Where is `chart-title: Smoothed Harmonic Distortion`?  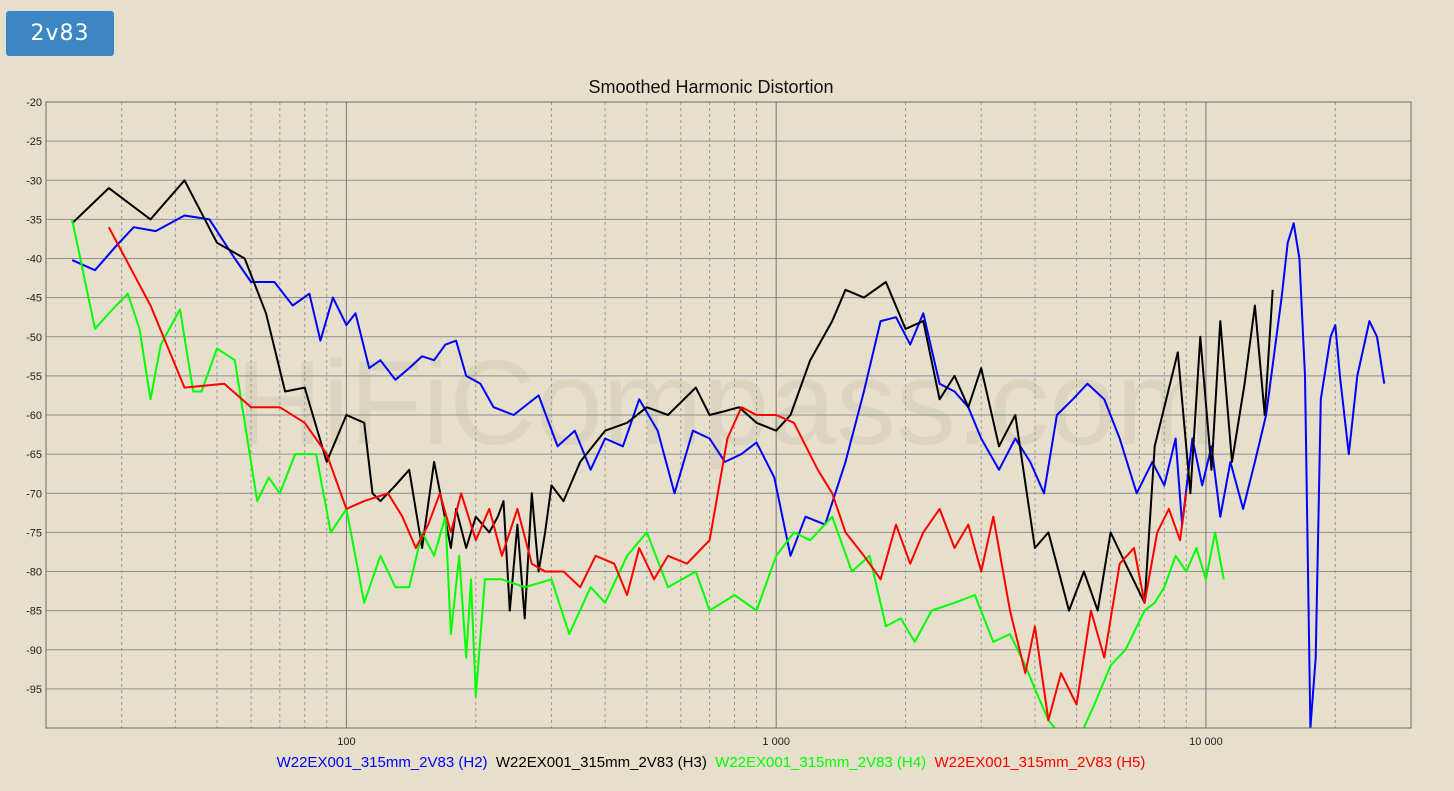
chart-title: Smoothed Harmonic Distortion is located at coordinates (710, 87).